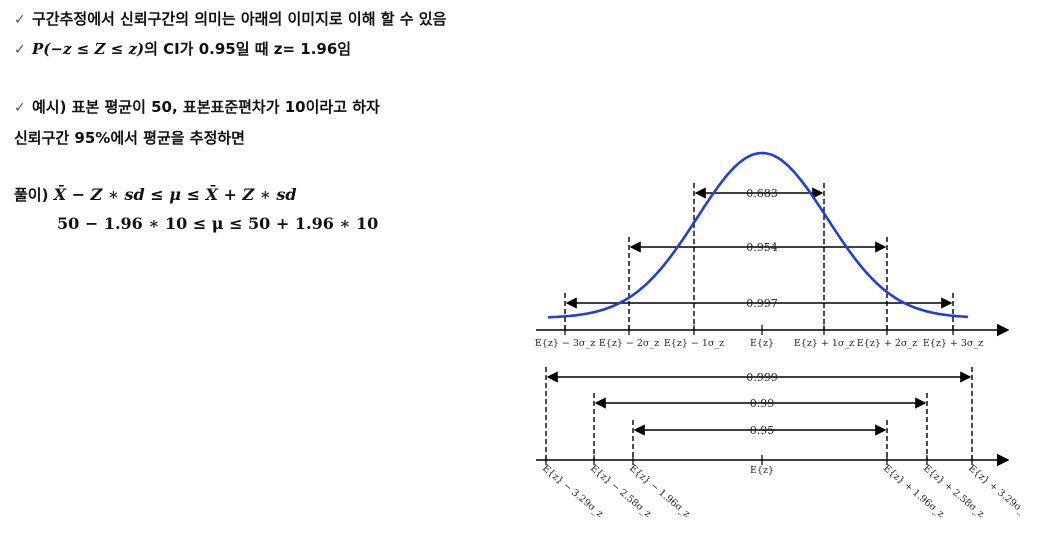 Image resolution: width=1039 pixels, height=536 pixels. I want to click on bullet-text: 의 CI가 0.95일 때 z= 1.96임, so click(248, 49).